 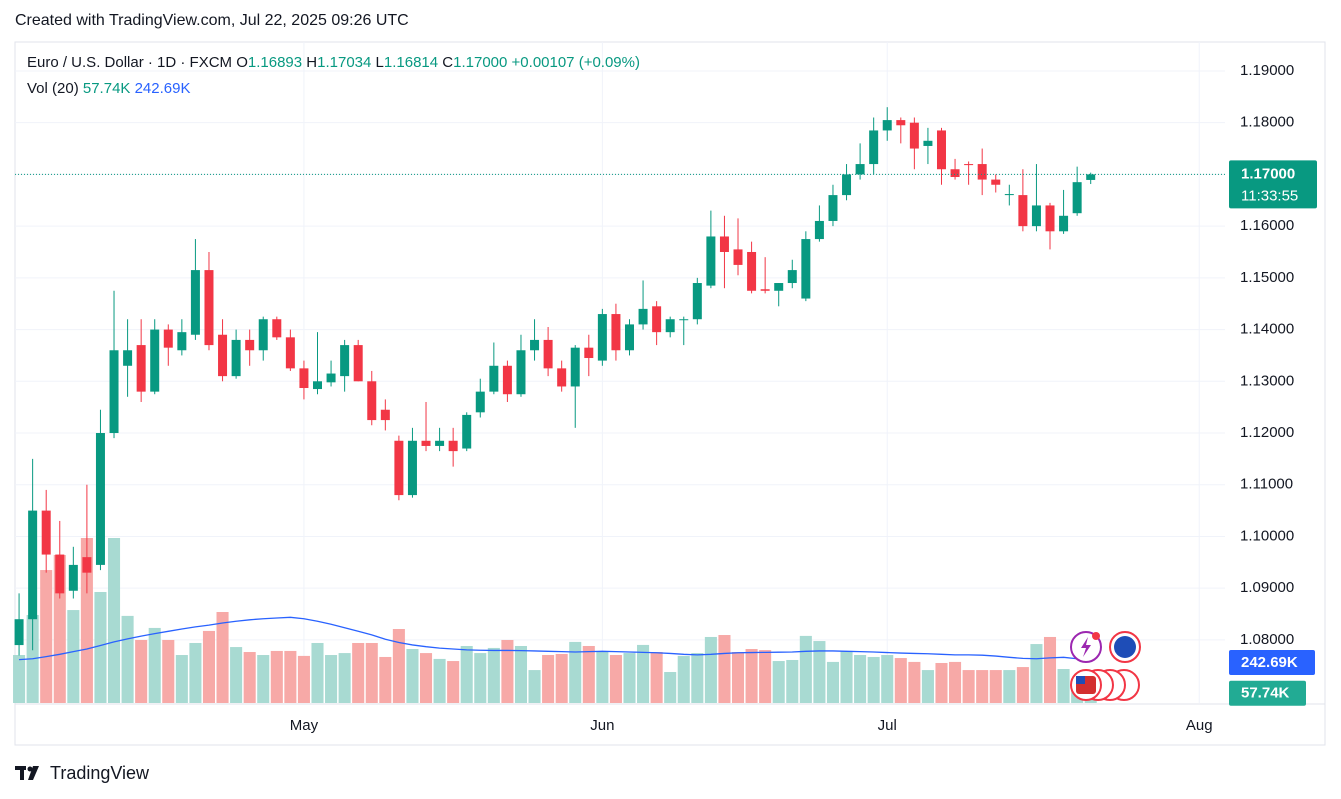 What do you see at coordinates (344, 62) in the screenshot?
I see `ohlc-value: 1.17034` at bounding box center [344, 62].